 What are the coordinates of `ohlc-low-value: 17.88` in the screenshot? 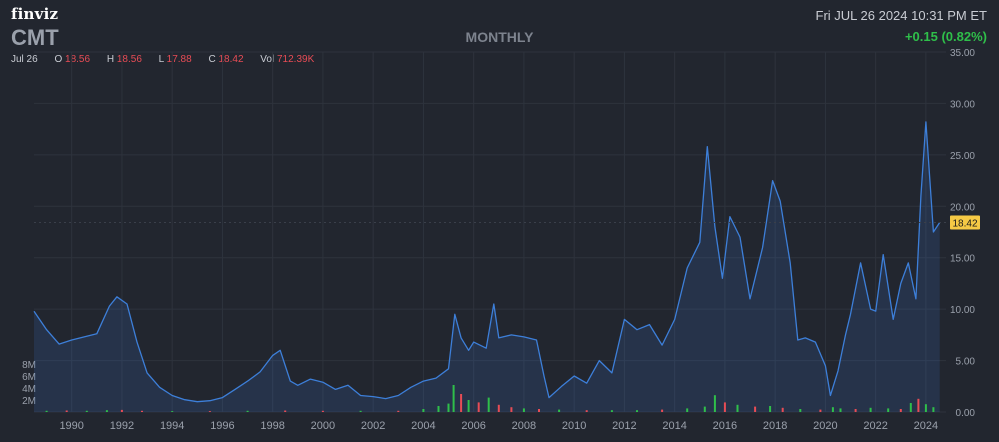 It's located at (179, 59).